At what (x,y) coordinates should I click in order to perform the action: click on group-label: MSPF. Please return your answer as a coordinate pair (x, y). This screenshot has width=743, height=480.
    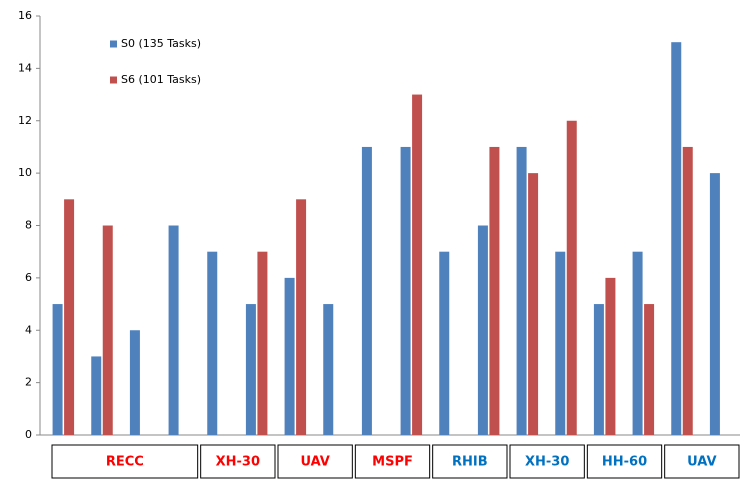
    Looking at the image, I should click on (392, 462).